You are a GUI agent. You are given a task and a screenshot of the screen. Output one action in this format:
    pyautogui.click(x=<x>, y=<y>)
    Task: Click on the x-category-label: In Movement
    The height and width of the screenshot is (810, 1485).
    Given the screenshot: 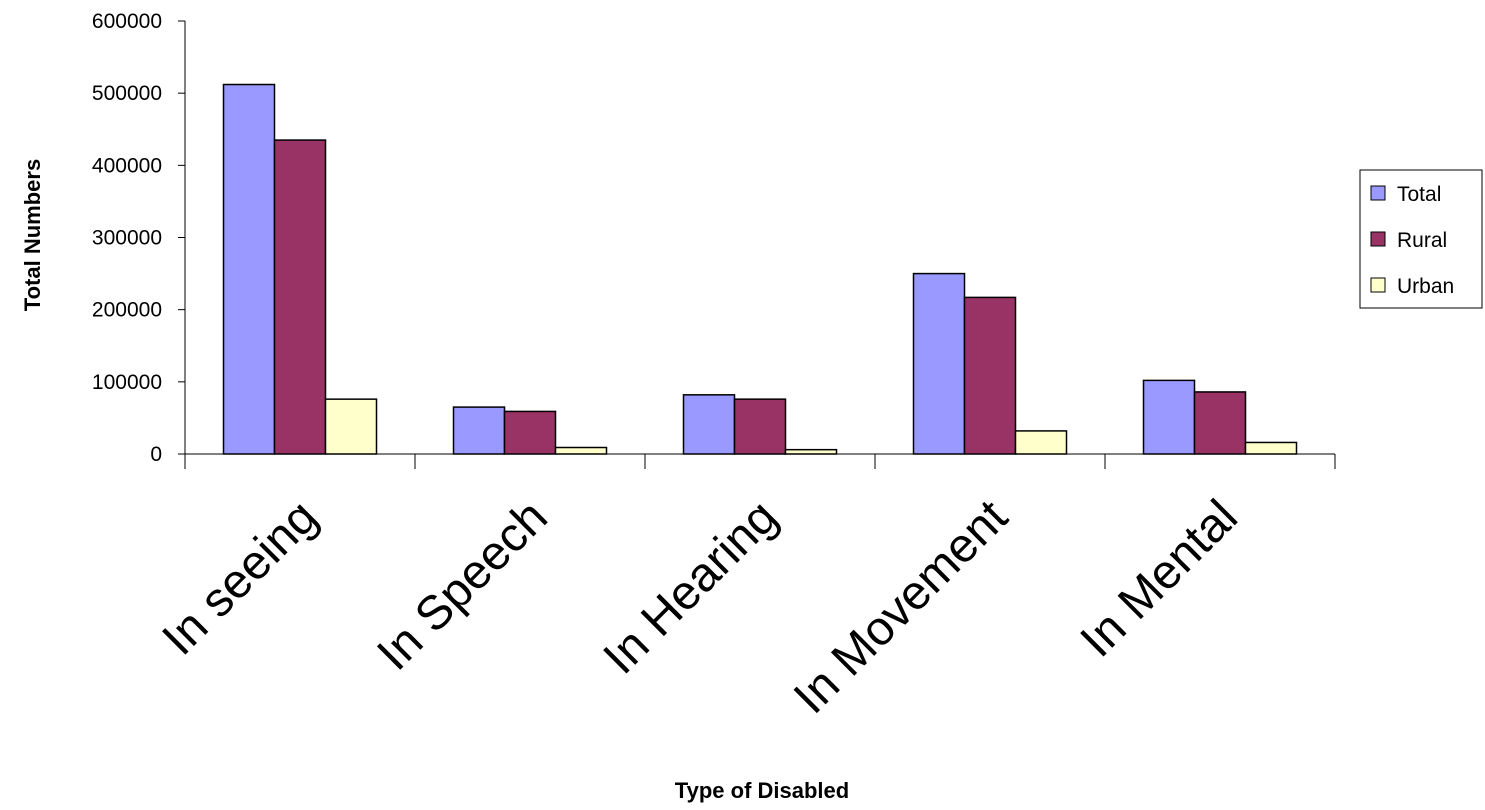 What is the action you would take?
    pyautogui.click(x=901, y=607)
    